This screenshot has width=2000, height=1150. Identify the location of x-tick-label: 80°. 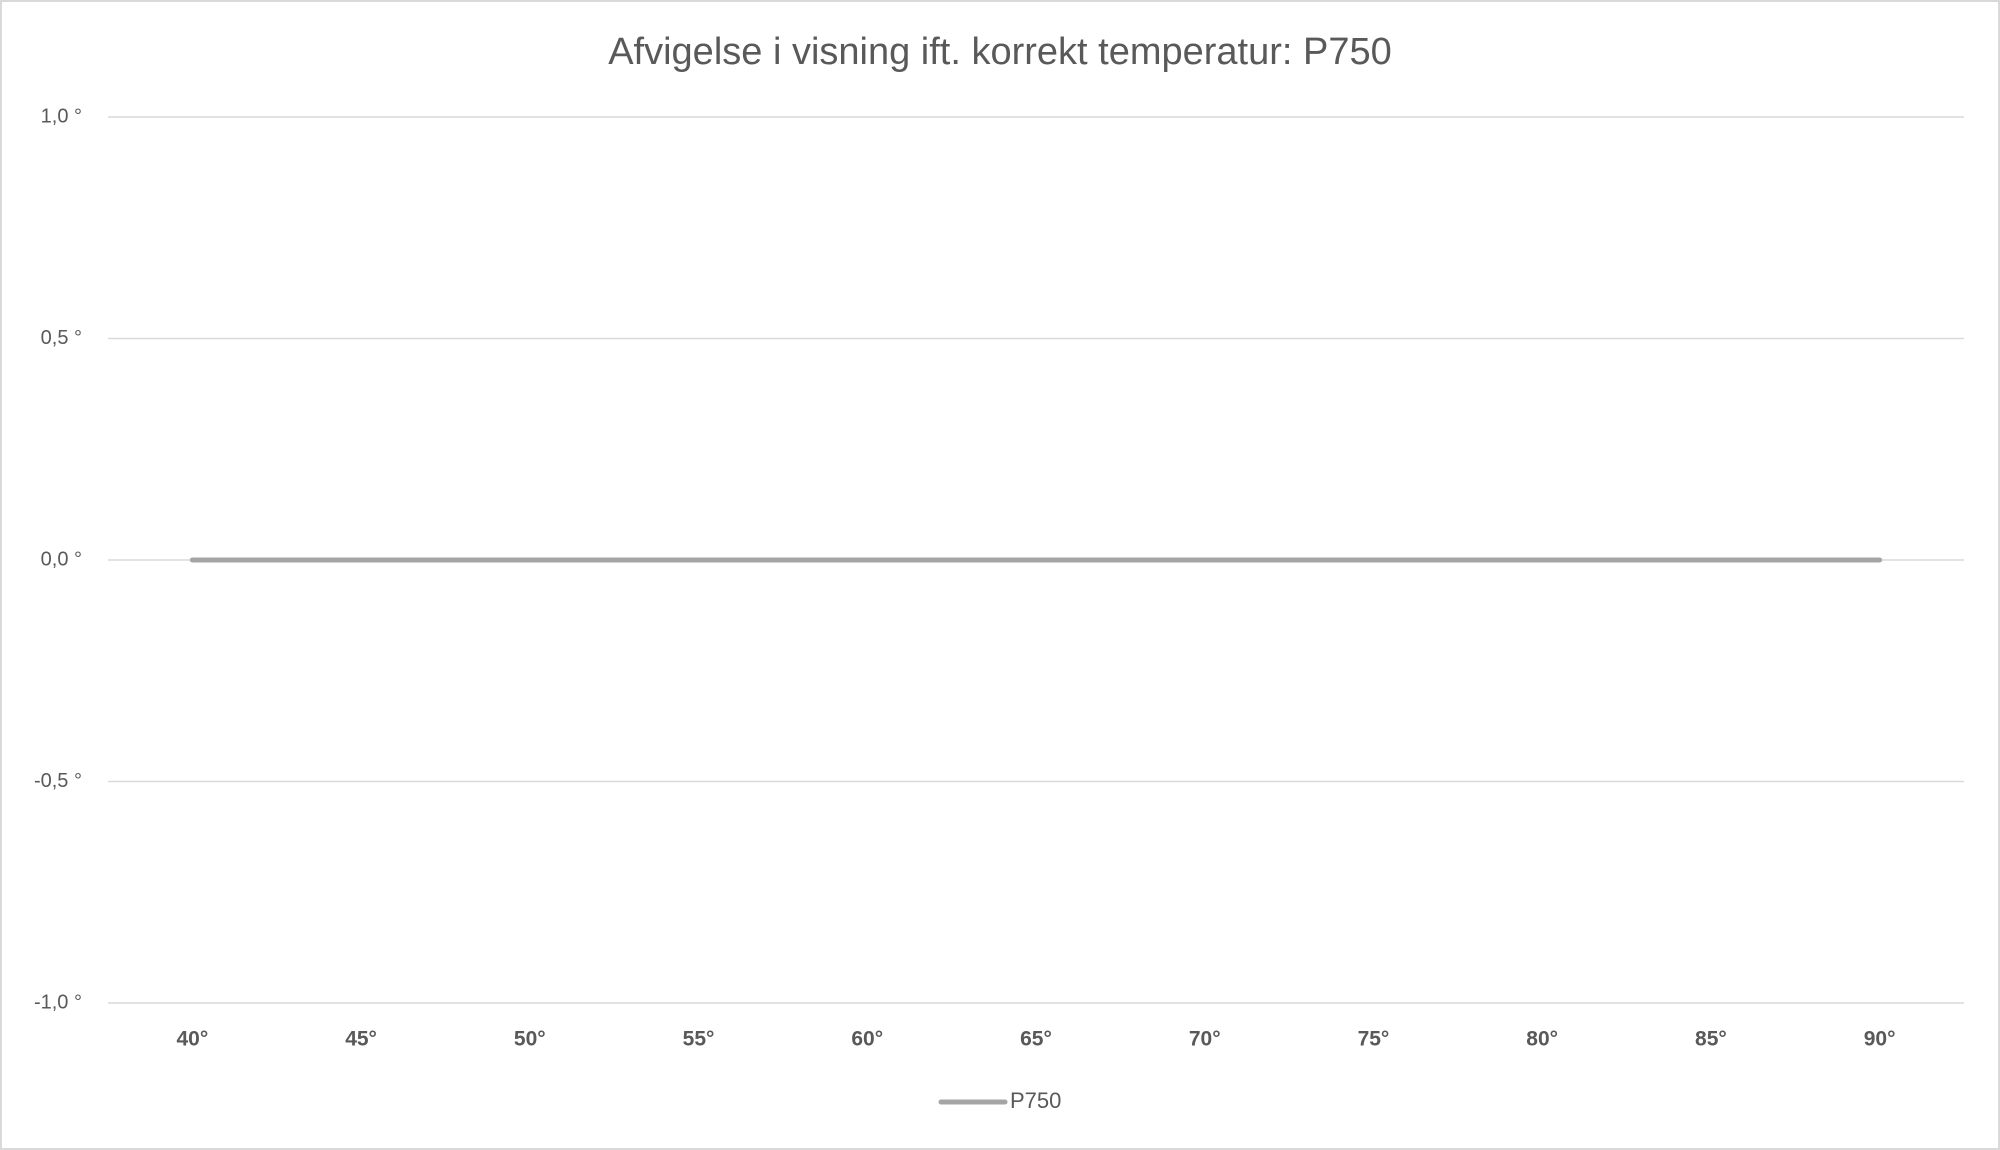
(1542, 1039).